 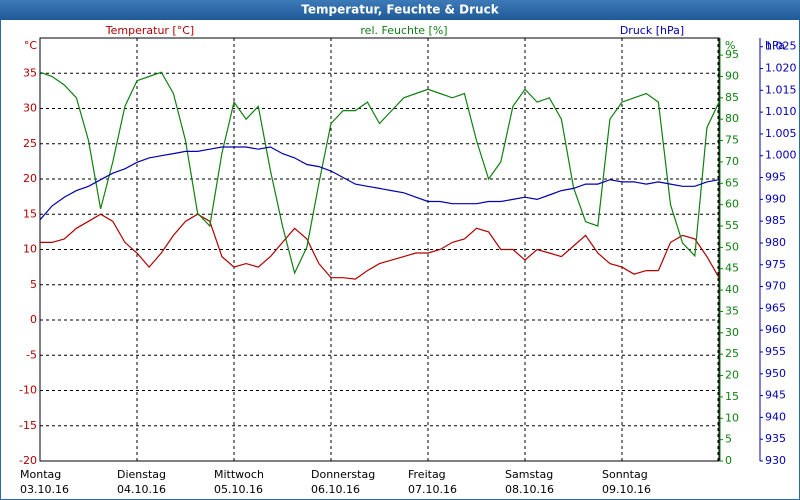 What do you see at coordinates (31, 354) in the screenshot?
I see `y-tick-label: -5` at bounding box center [31, 354].